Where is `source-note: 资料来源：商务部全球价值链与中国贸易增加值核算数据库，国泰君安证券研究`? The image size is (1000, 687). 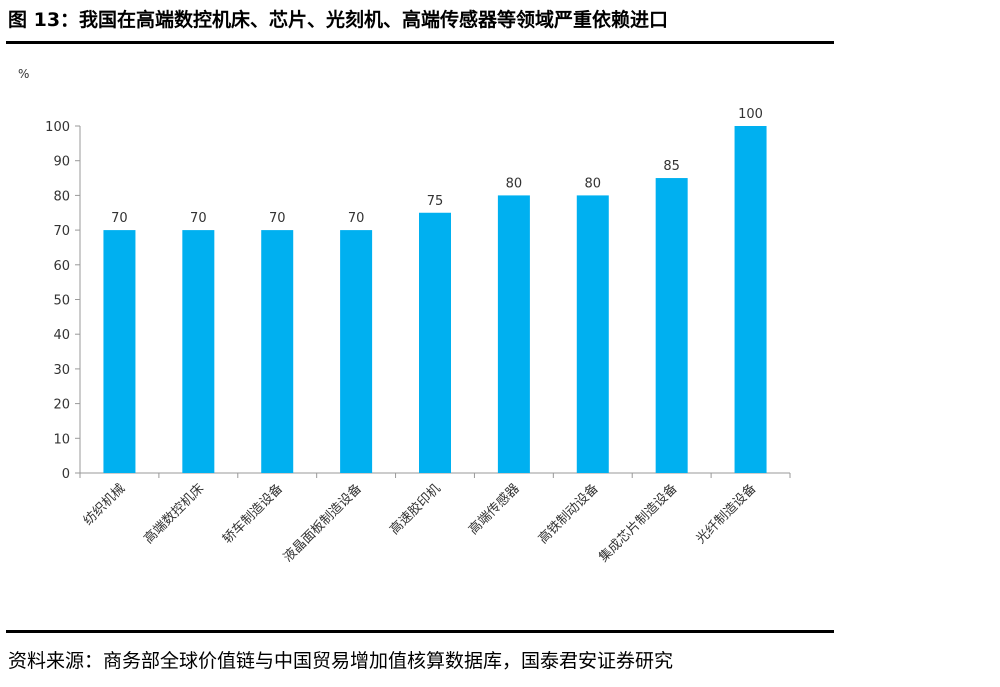 source-note: 资料来源：商务部全球价值链与中国贸易增加值核算数据库，国泰君安证券研究 is located at coordinates (341, 661).